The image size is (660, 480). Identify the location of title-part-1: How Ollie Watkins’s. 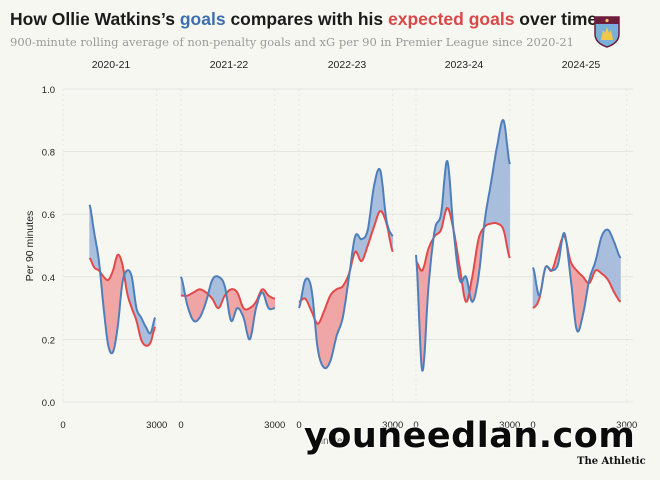
(95, 19).